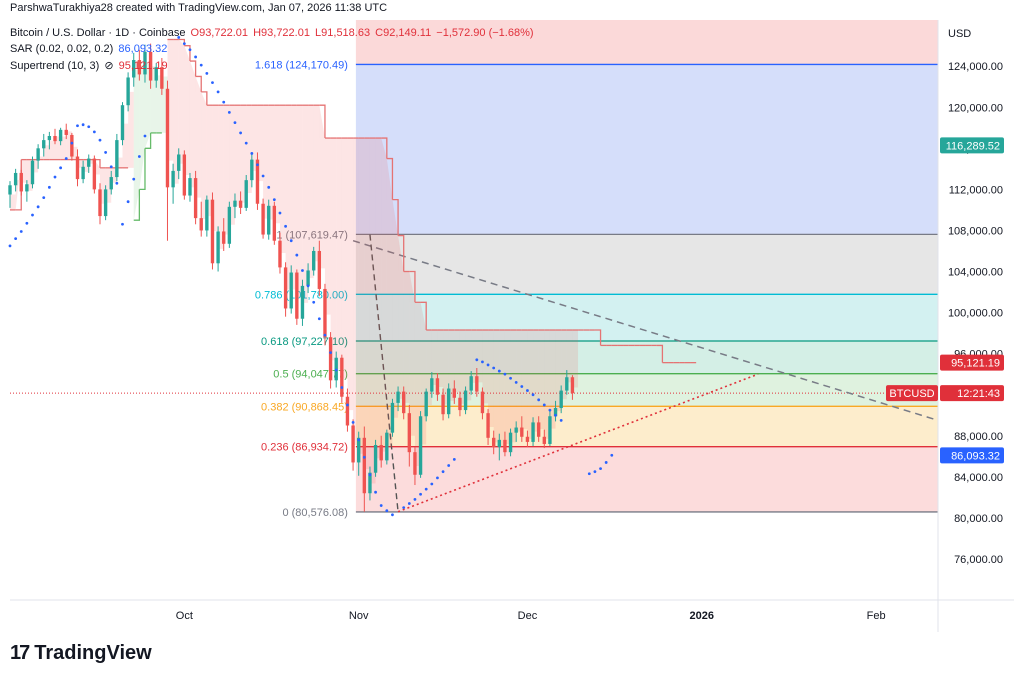  I want to click on price-tick-label: 76,000.00, so click(978, 560).